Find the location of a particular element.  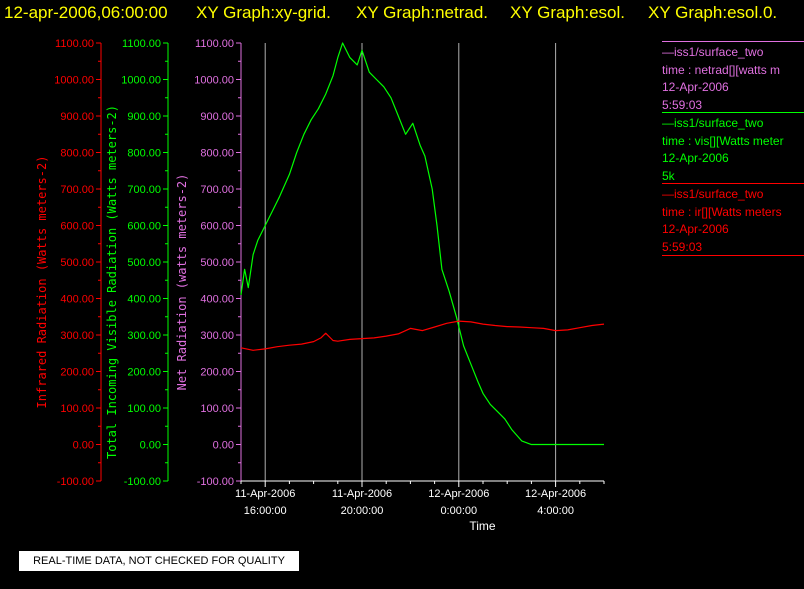

visible-y-tick-label: 800.00 is located at coordinates (144, 154).